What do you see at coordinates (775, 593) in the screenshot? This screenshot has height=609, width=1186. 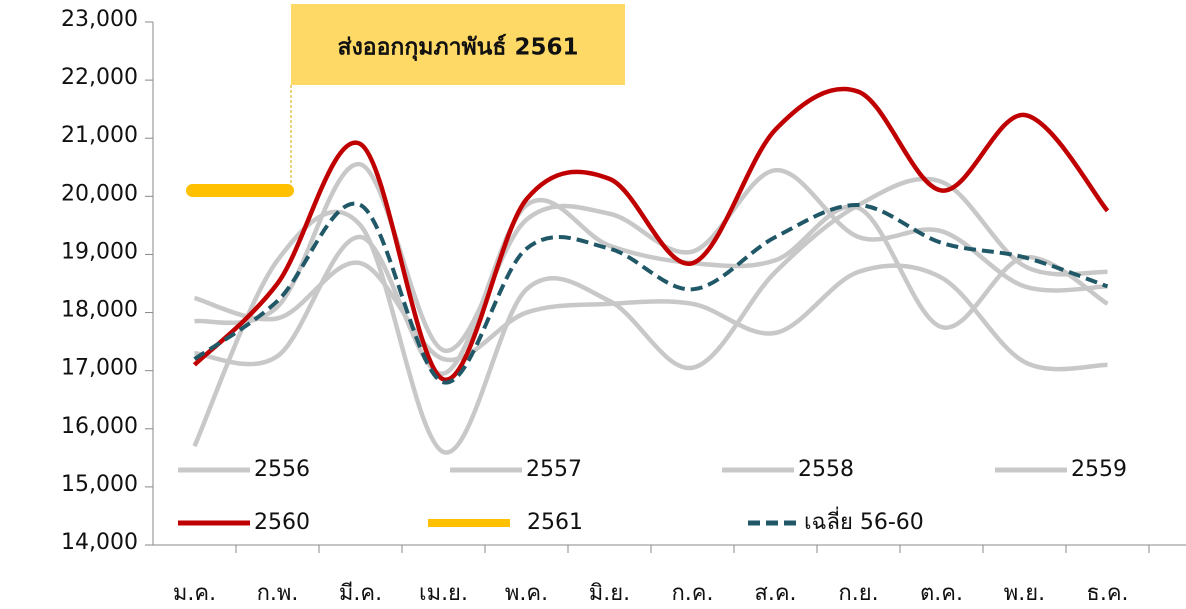 I see `x-tick-label: ส.ค.` at bounding box center [775, 593].